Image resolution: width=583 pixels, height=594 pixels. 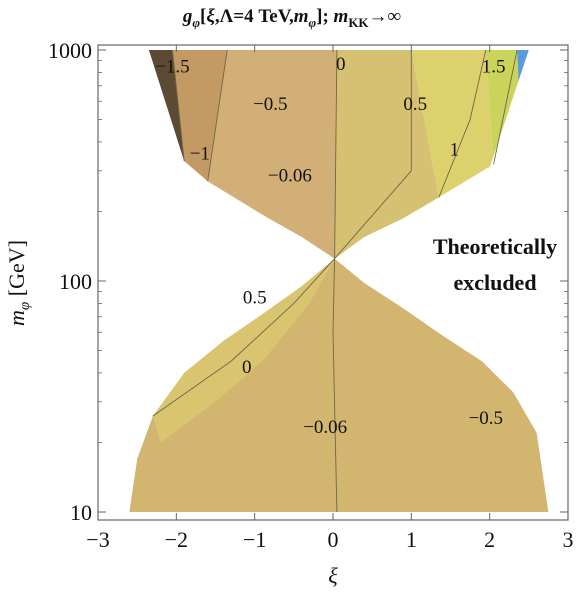 What do you see at coordinates (494, 66) in the screenshot?
I see `contour-label-3: 1.5` at bounding box center [494, 66].